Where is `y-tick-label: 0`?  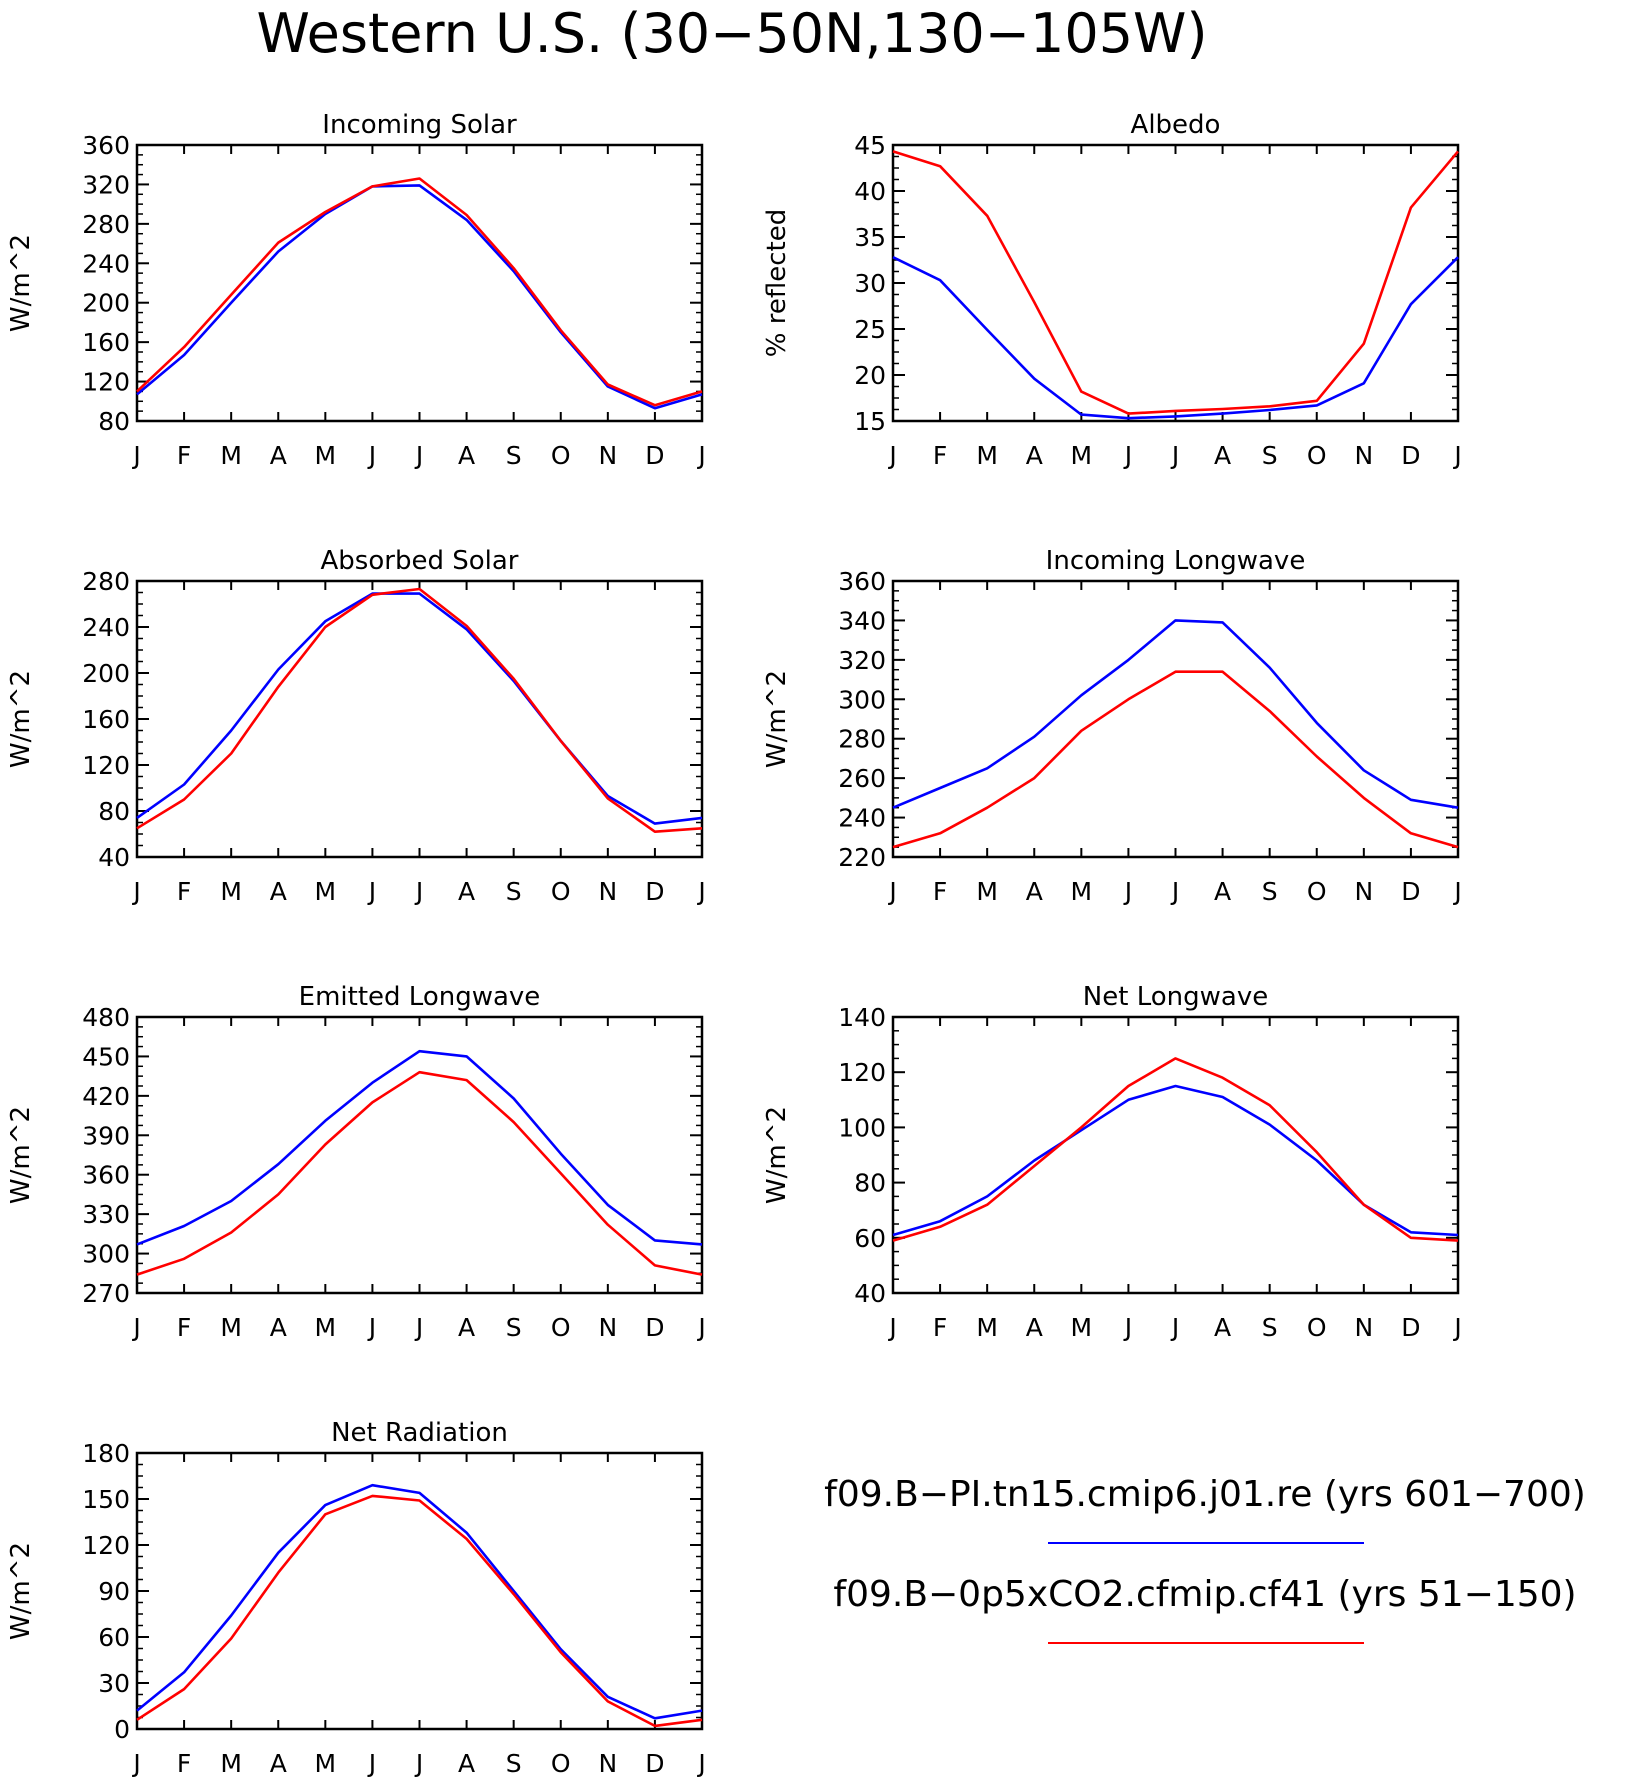 y-tick-label: 0 is located at coordinates (122, 1729).